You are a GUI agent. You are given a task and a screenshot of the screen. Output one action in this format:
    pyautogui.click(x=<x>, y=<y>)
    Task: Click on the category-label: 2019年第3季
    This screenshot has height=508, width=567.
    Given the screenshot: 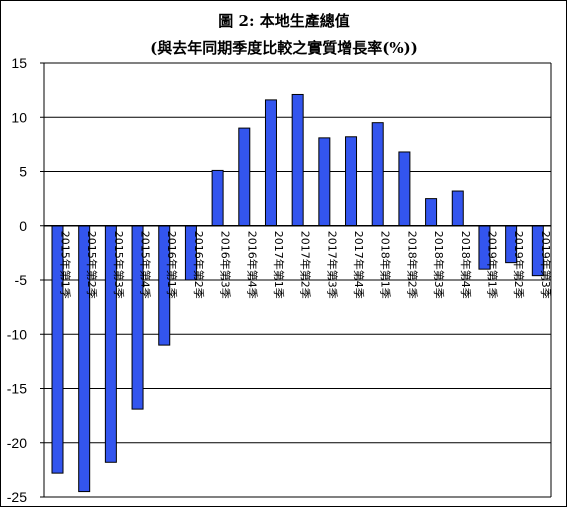 What is the action you would take?
    pyautogui.click(x=546, y=265)
    